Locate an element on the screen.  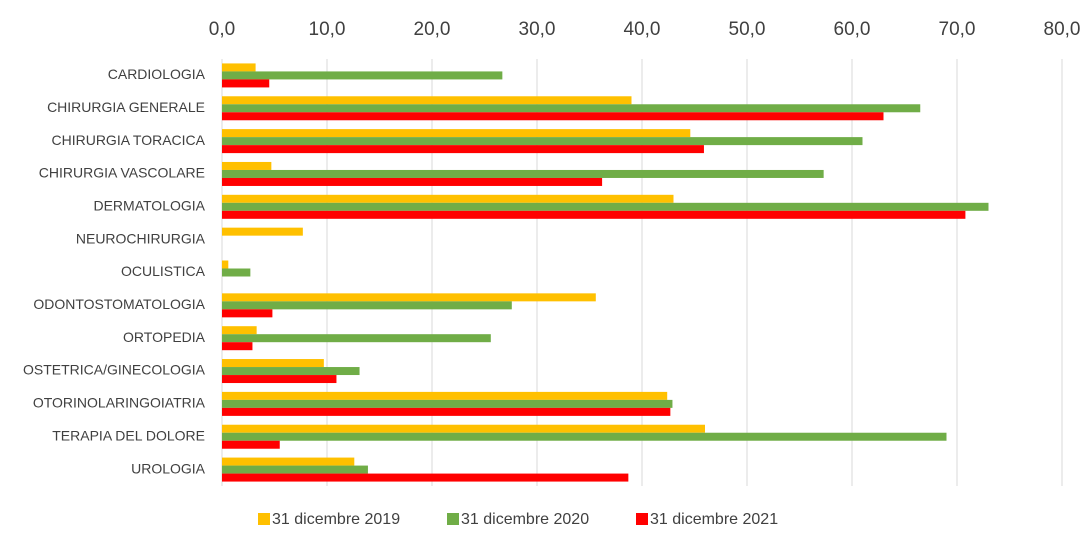
x-tick-label: 10,0 is located at coordinates (327, 29).